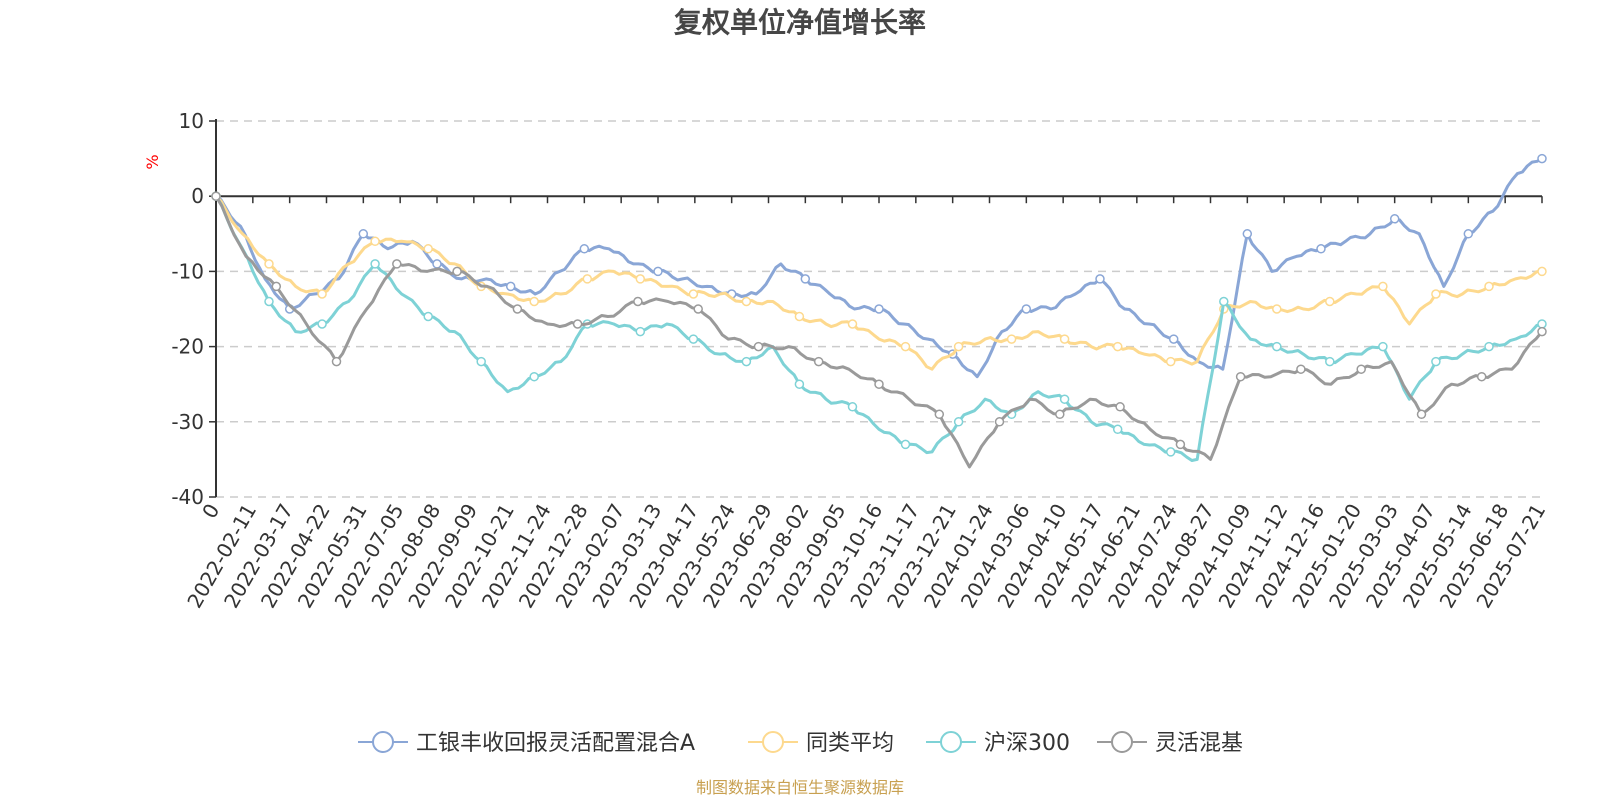 Image resolution: width=1600 pixels, height=800 pixels. What do you see at coordinates (187, 347) in the screenshot?
I see `y-tick-label: -20` at bounding box center [187, 347].